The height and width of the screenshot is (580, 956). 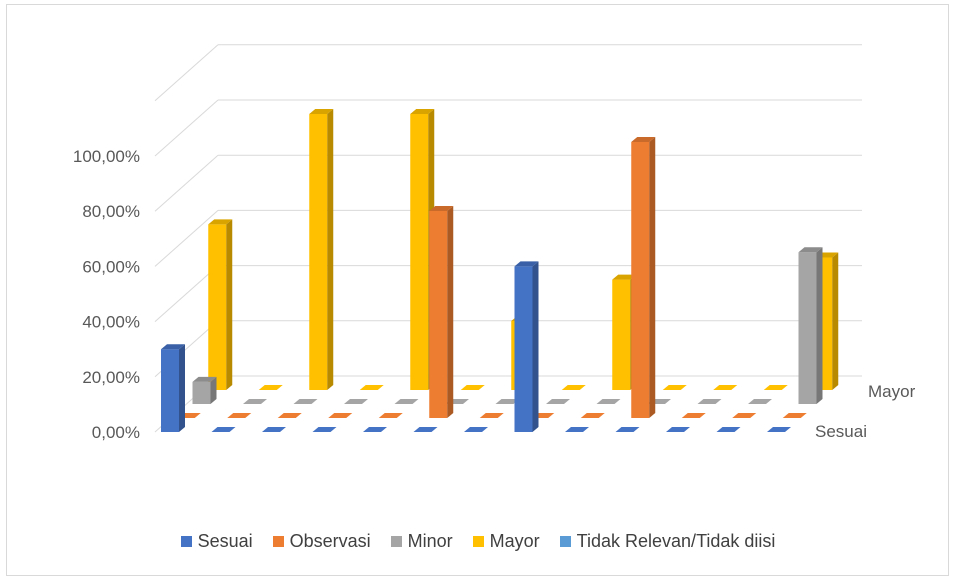 What do you see at coordinates (841, 431) in the screenshot?
I see `depth-label-sesuai: Sesuai` at bounding box center [841, 431].